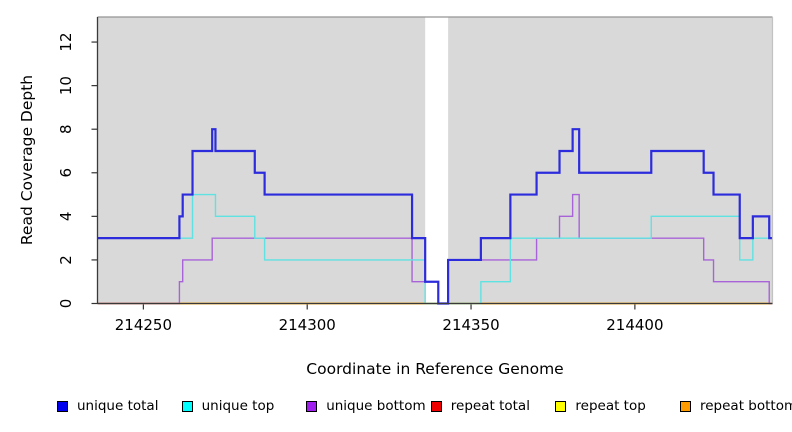 This screenshot has height=432, width=792. What do you see at coordinates (376, 406) in the screenshot?
I see `legend-label: unique bottom` at bounding box center [376, 406].